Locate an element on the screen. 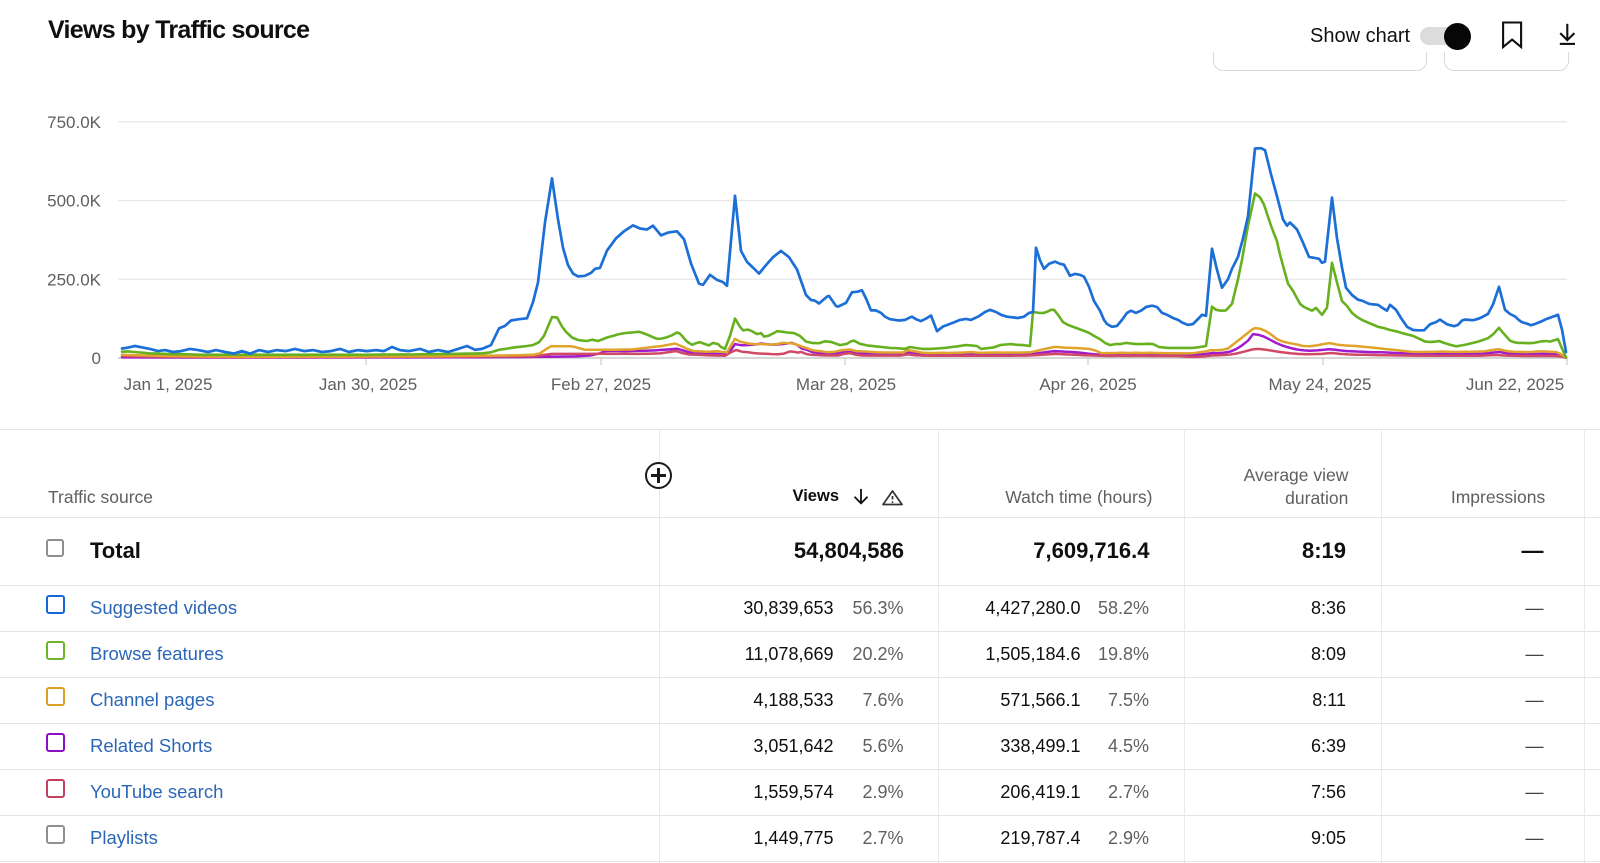 This screenshot has width=1600, height=863. svg-text: Jun 22, 2025 is located at coordinates (1515, 384).